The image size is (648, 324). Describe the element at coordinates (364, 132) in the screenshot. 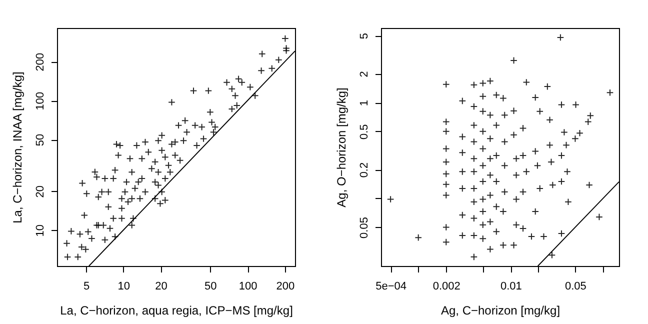

I see `y-tick-label: 0.5` at that location.